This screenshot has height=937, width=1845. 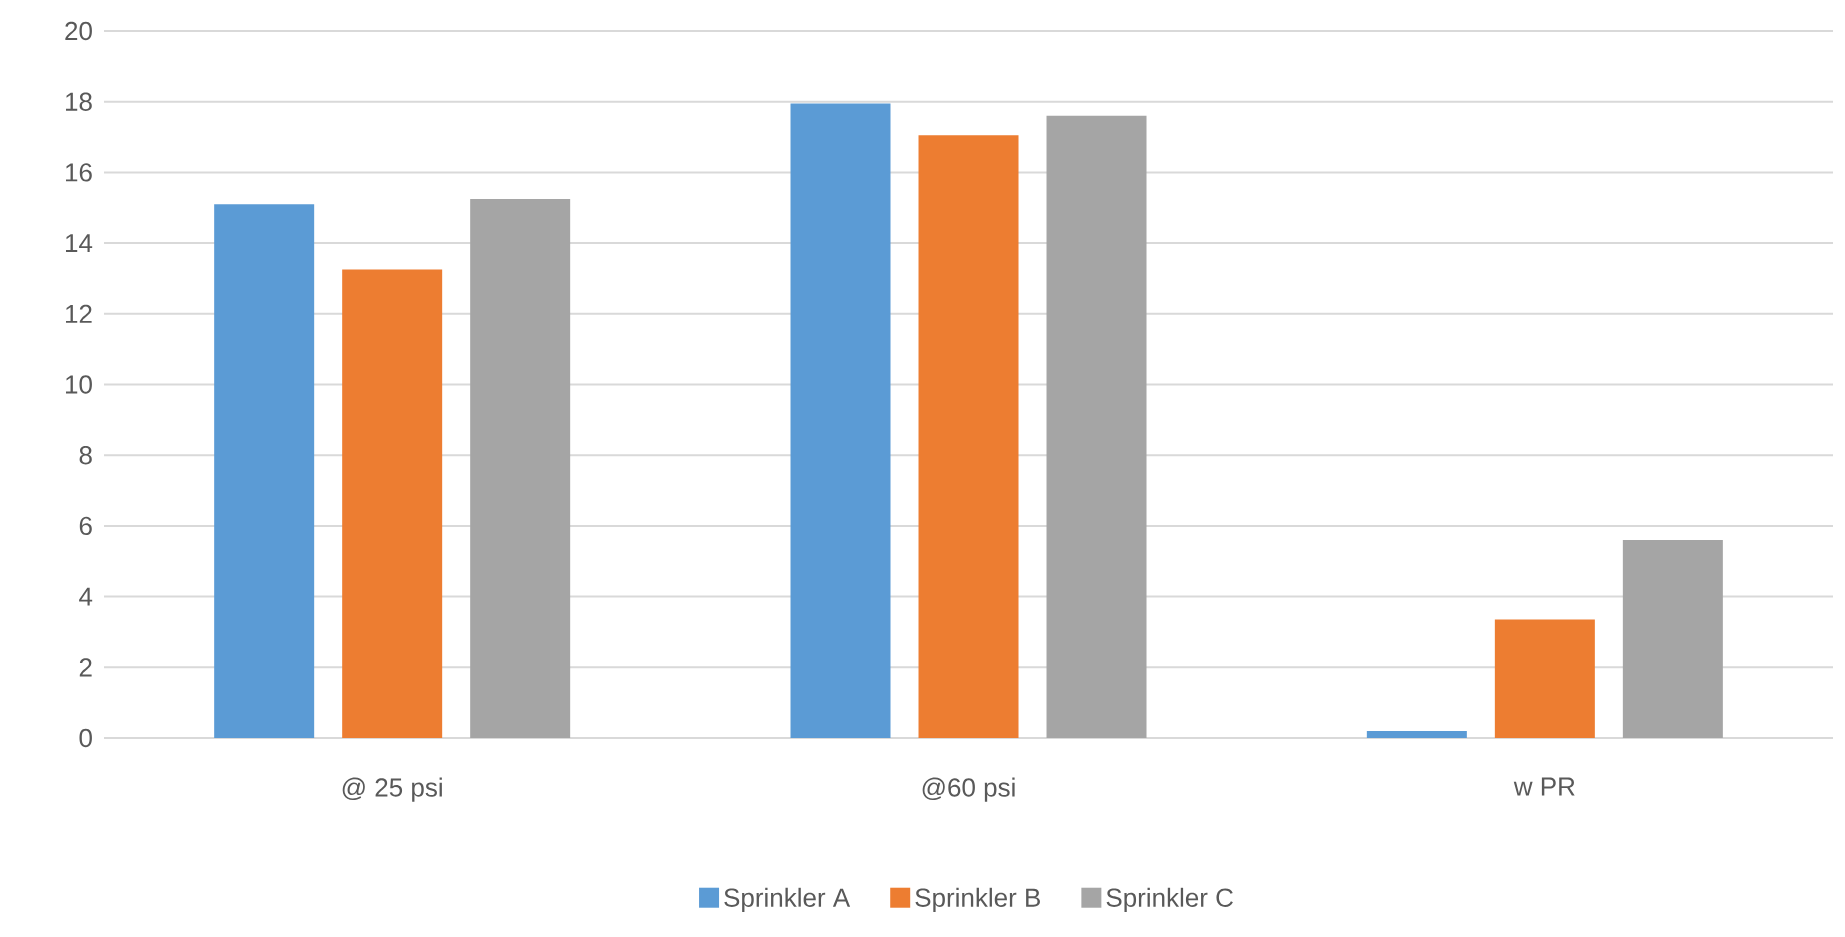 What do you see at coordinates (79, 384) in the screenshot?
I see `y-tick-label: 10` at bounding box center [79, 384].